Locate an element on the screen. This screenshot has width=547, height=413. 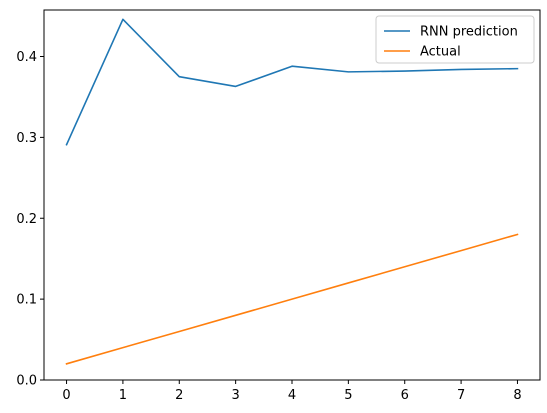
x-tick-label: 8 is located at coordinates (517, 395).